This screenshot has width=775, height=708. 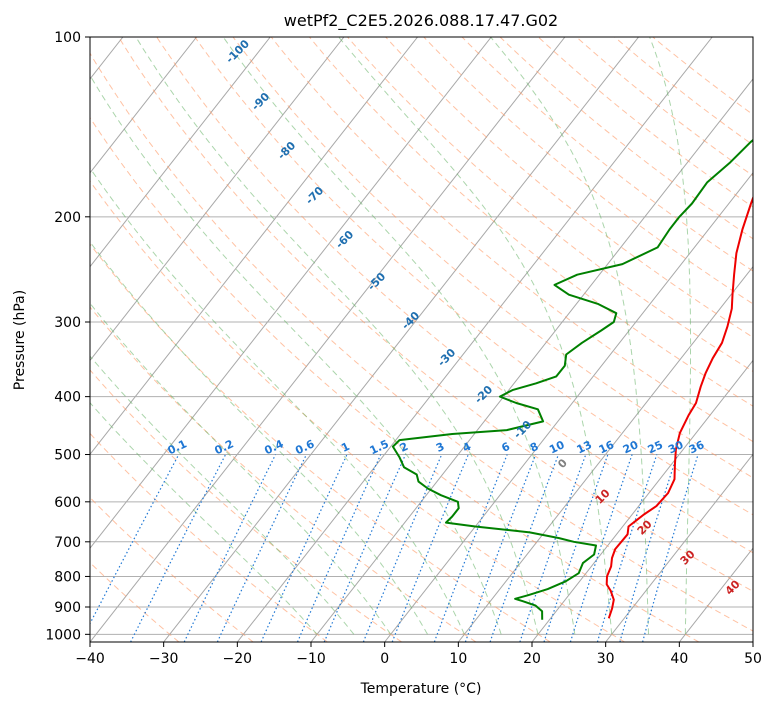 What do you see at coordinates (67, 218) in the screenshot?
I see `y-tick-label: 200` at bounding box center [67, 218].